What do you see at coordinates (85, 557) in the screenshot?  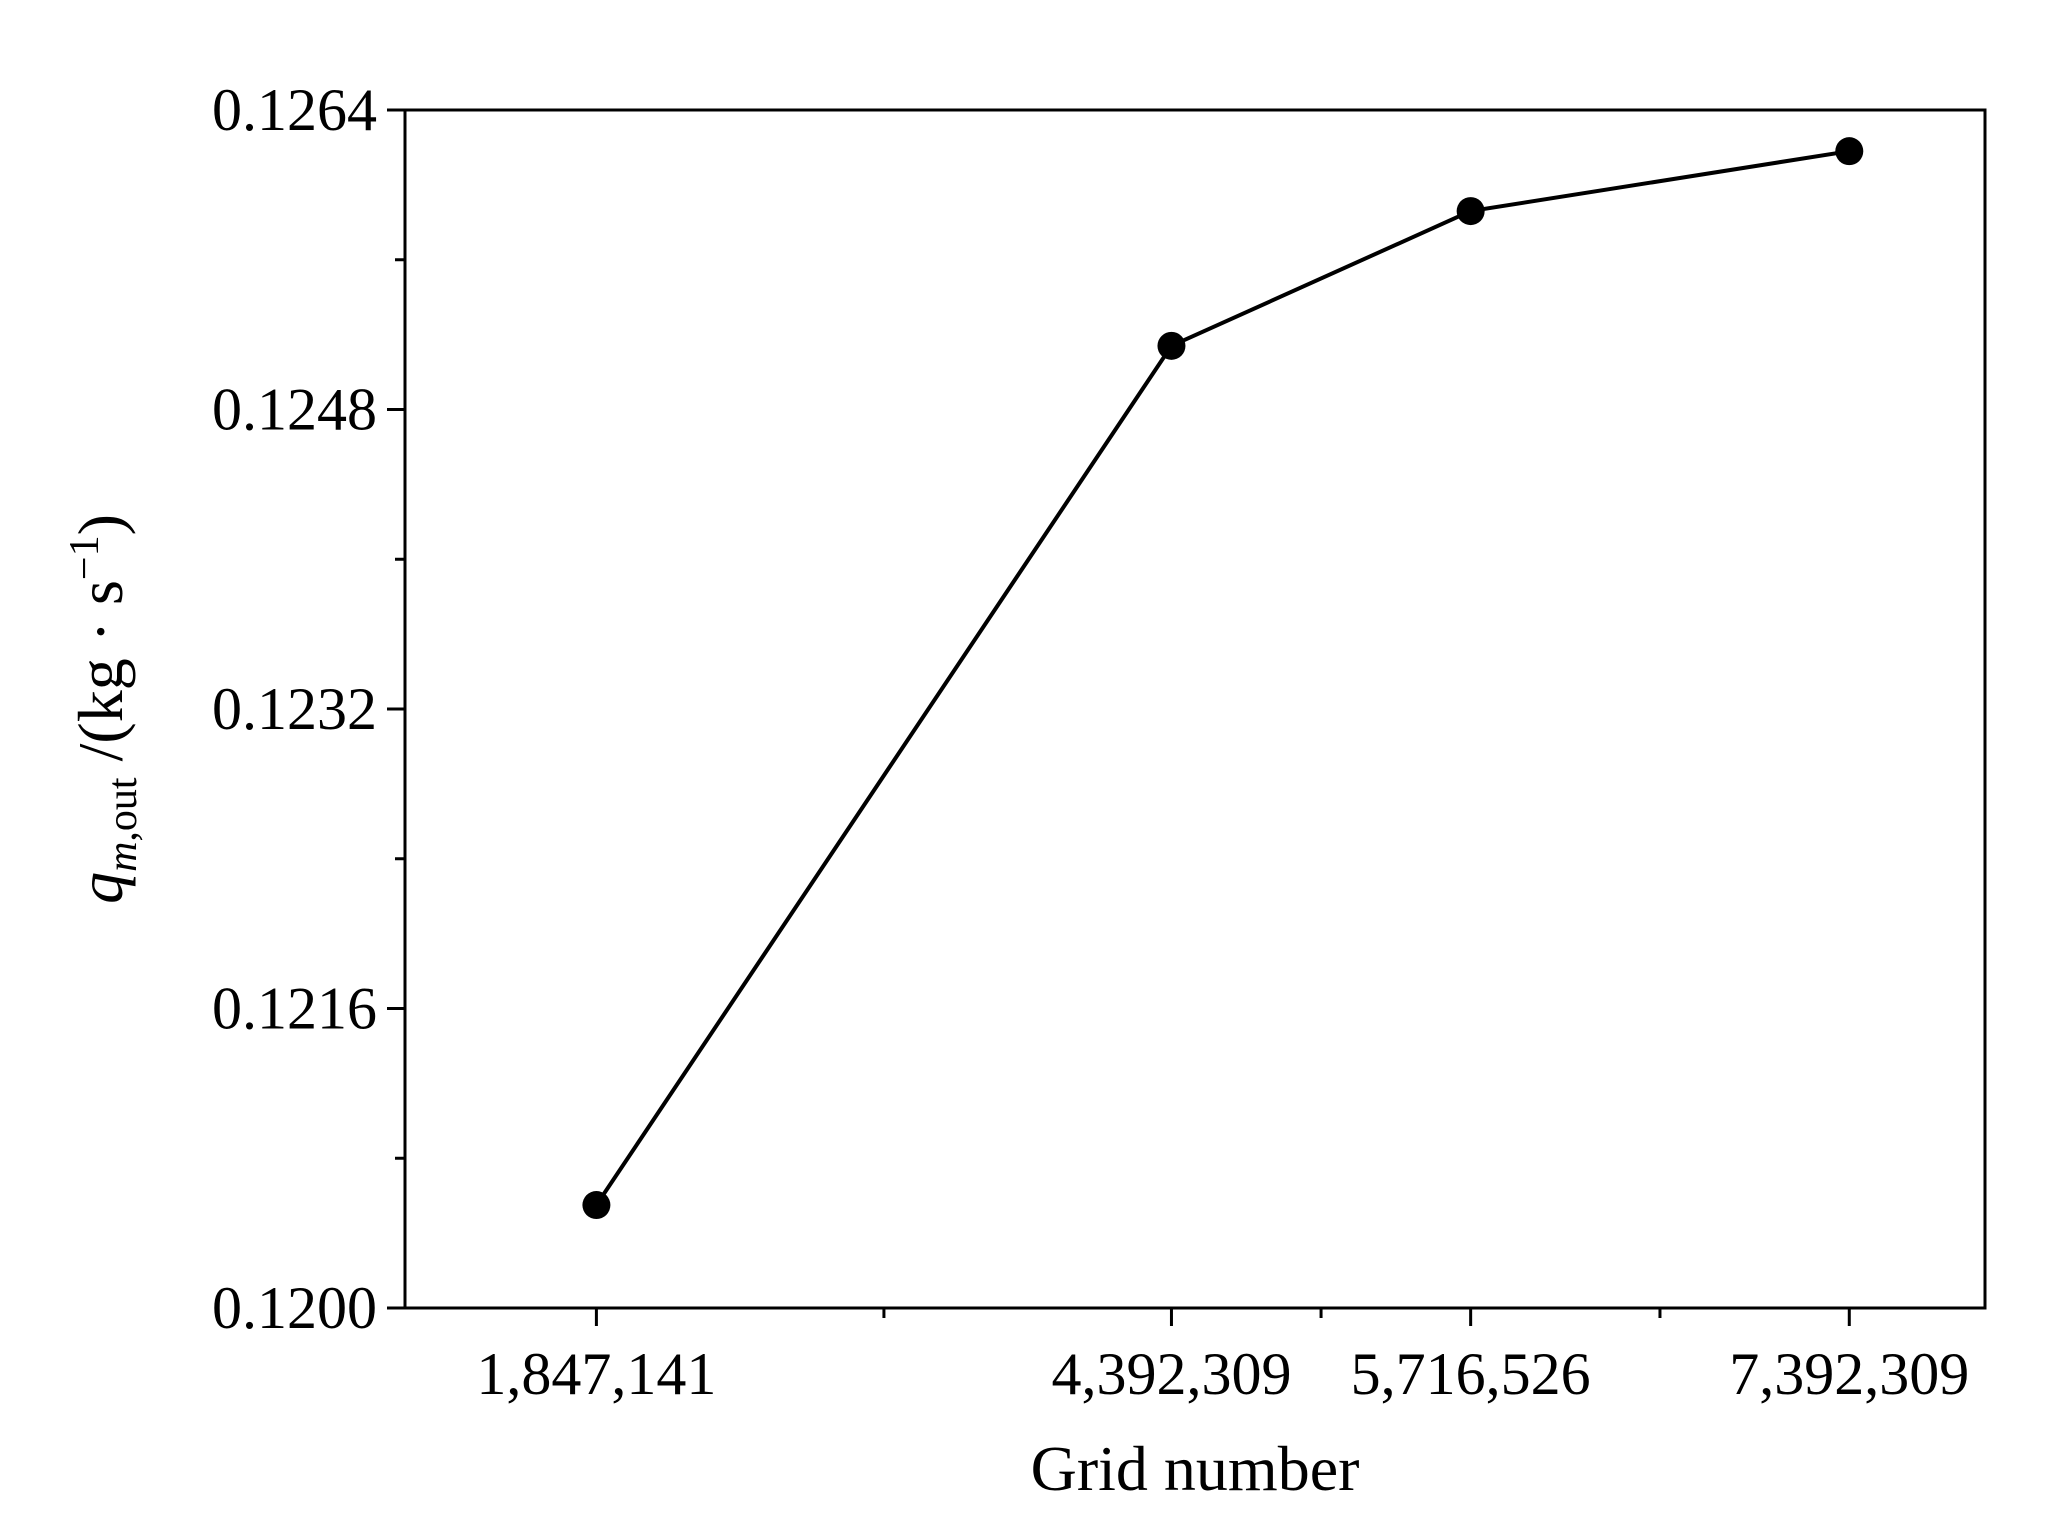 I see `y-axis-unit-superscript: −1` at bounding box center [85, 557].